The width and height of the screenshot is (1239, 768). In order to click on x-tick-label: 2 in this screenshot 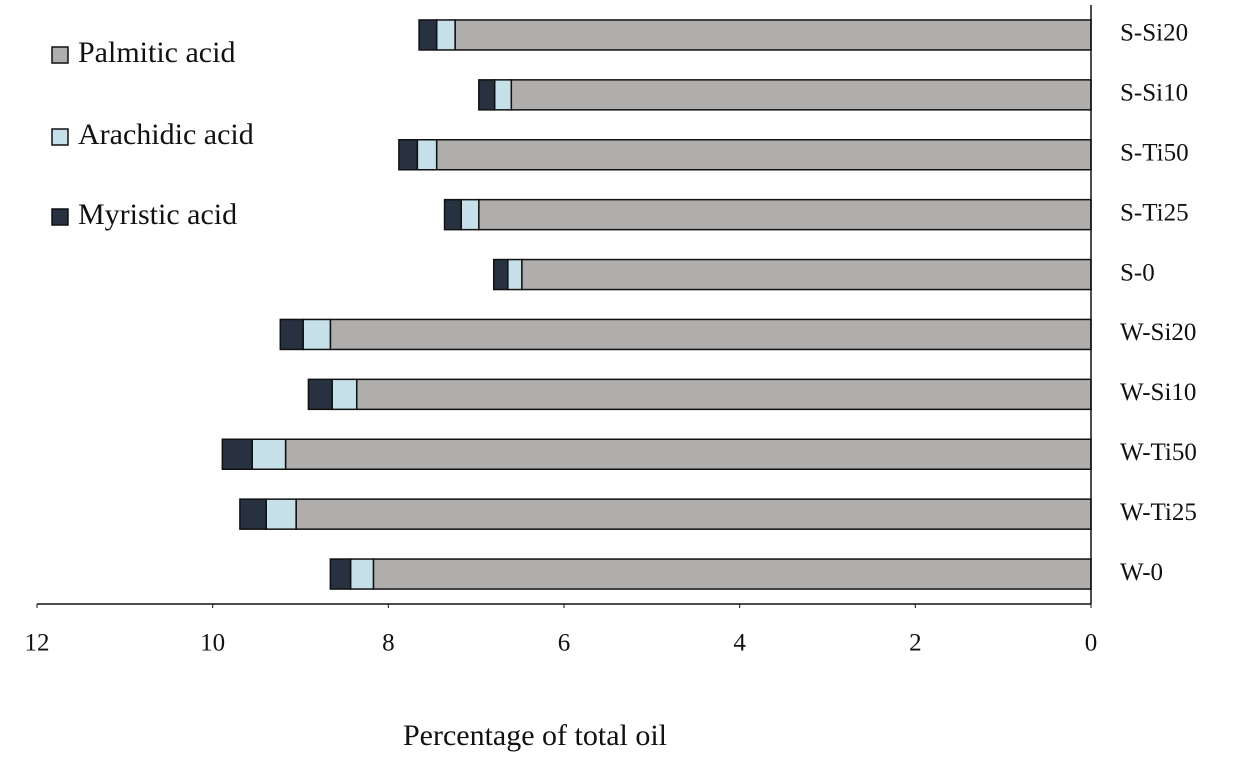, I will do `click(915, 643)`.